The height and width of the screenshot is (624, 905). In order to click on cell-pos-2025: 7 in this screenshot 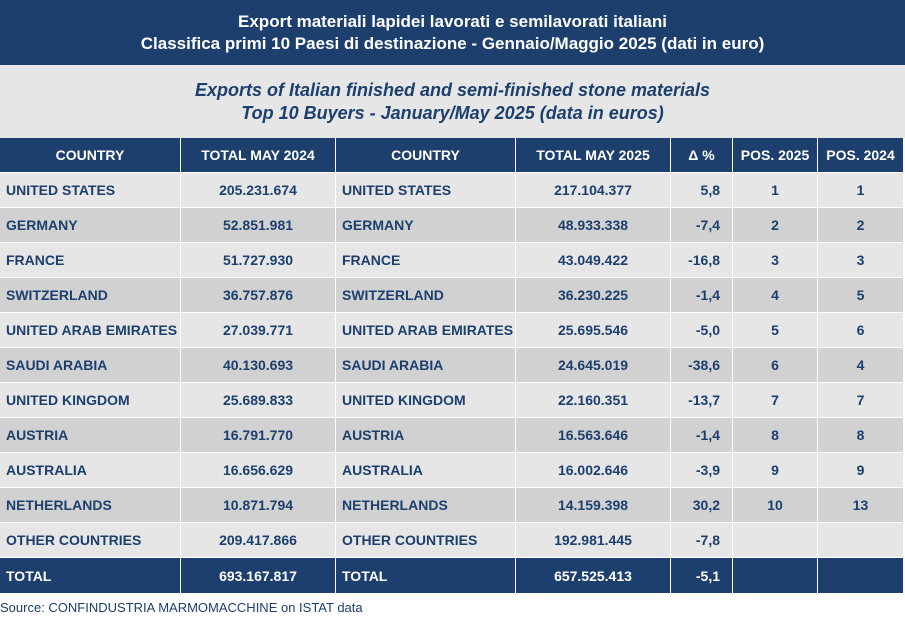, I will do `click(775, 400)`.